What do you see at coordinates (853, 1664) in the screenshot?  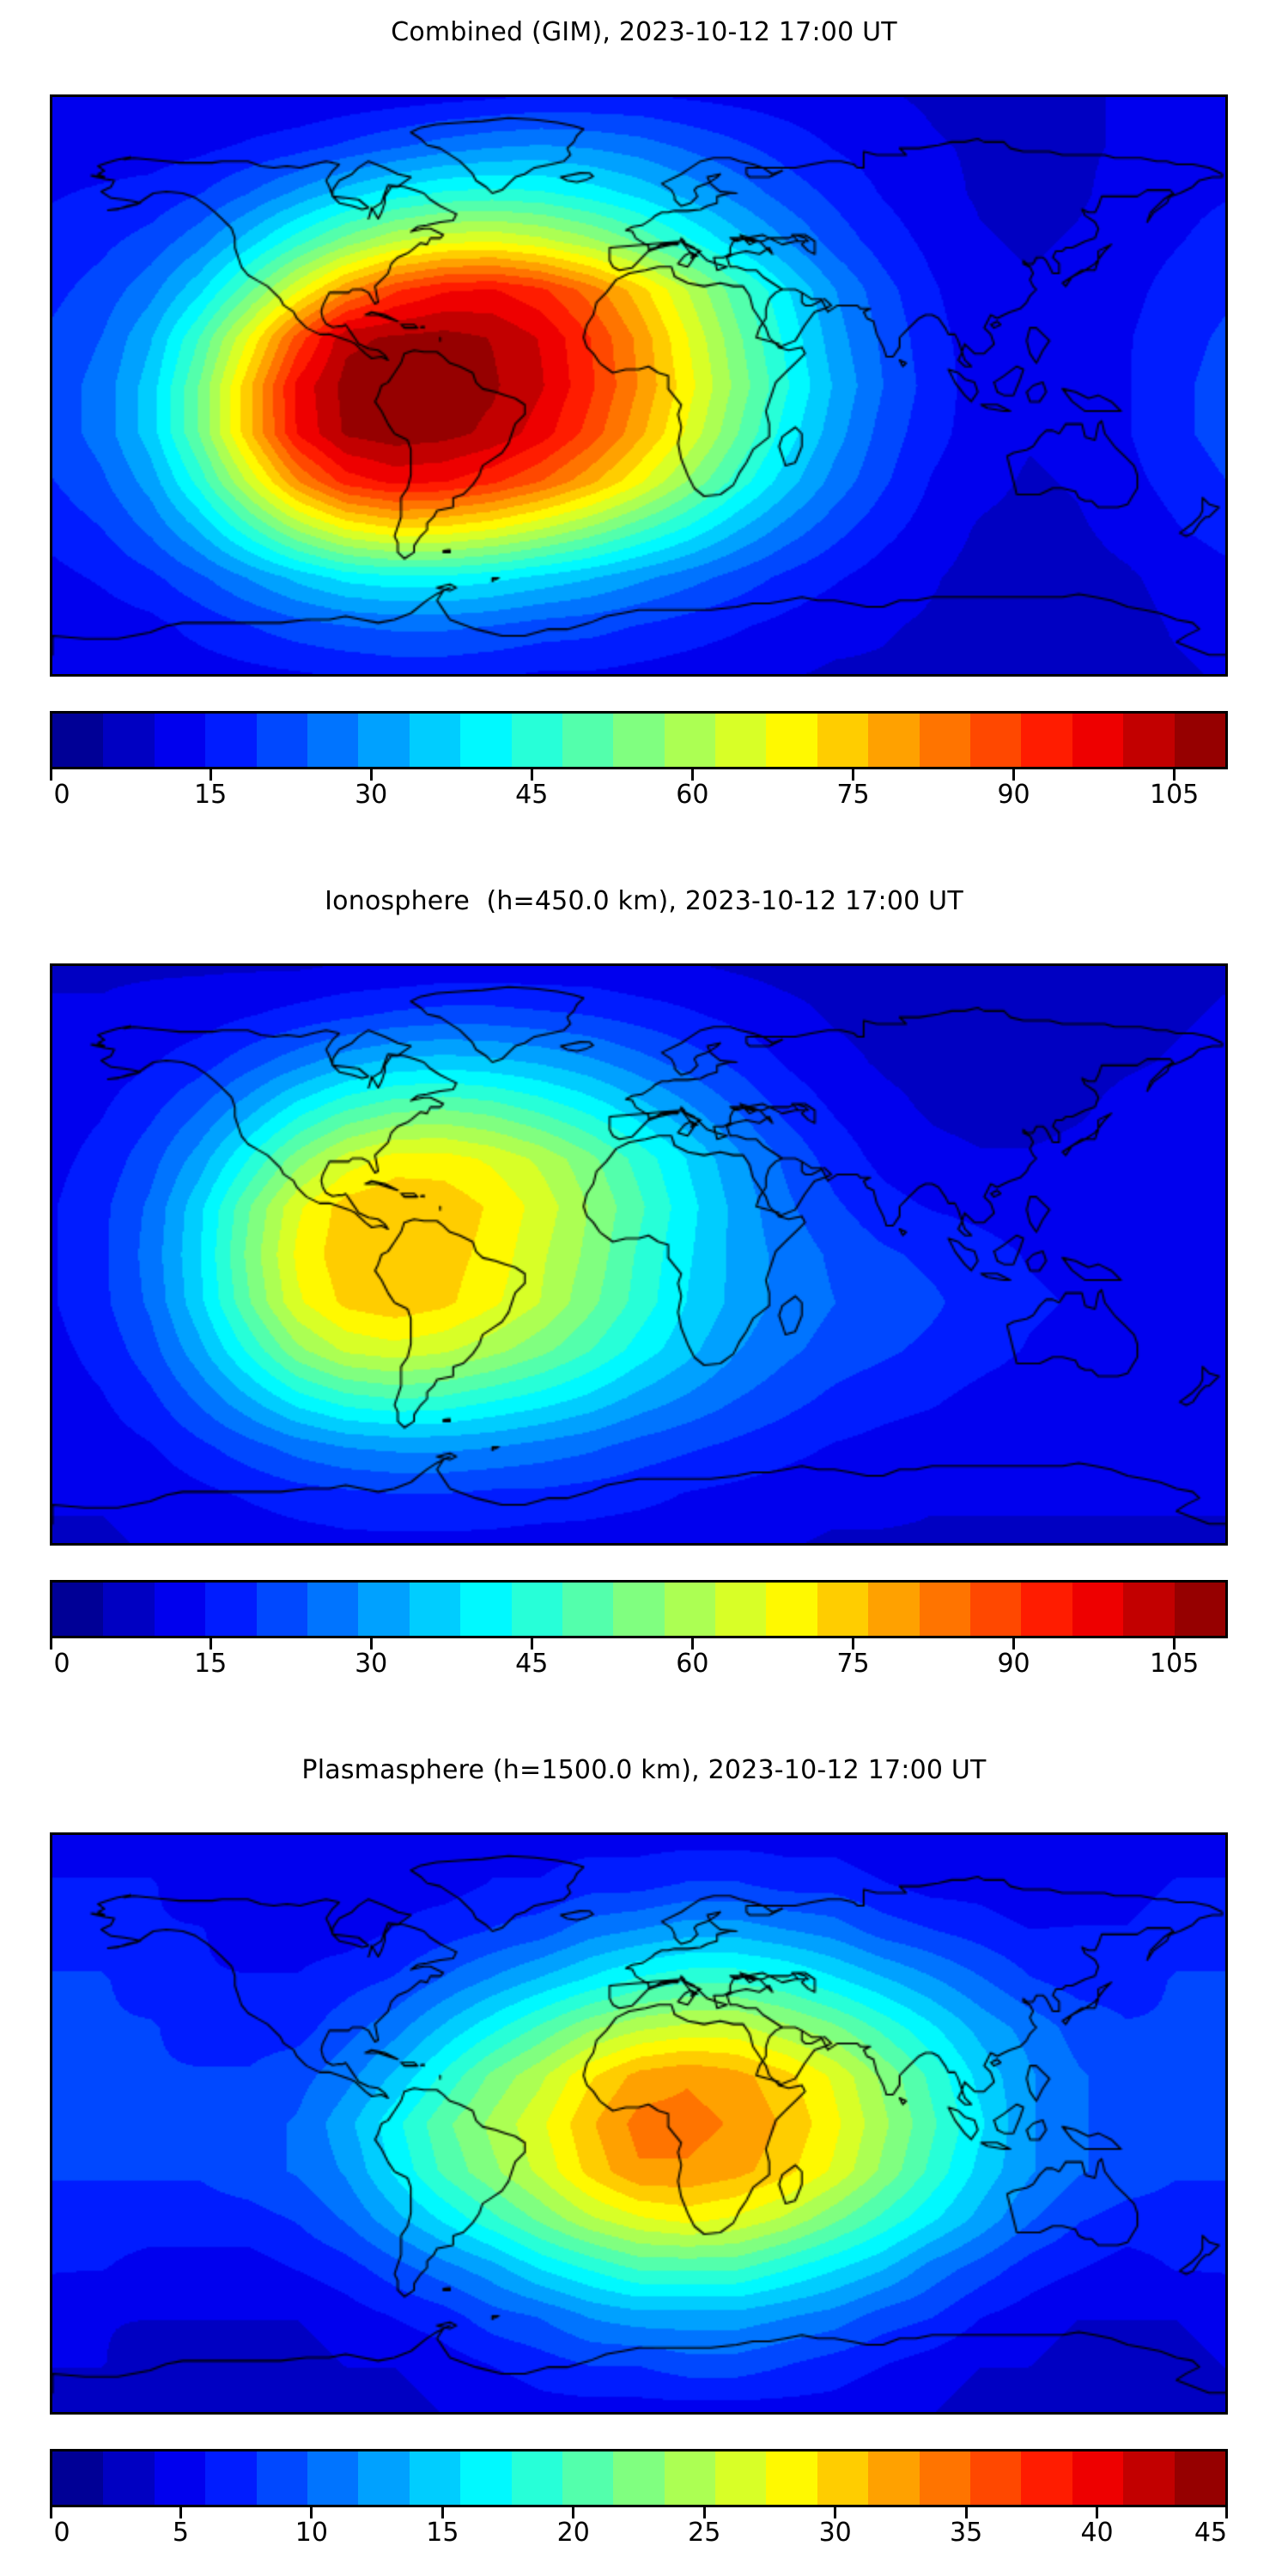 I see `colorbar-tick-label: 75` at bounding box center [853, 1664].